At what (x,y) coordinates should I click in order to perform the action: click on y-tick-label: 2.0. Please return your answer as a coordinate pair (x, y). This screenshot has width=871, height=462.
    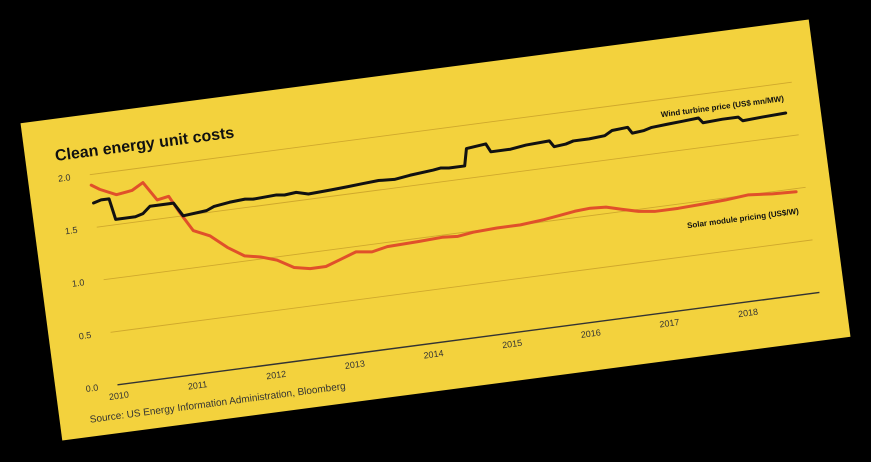
    Looking at the image, I should click on (64, 178).